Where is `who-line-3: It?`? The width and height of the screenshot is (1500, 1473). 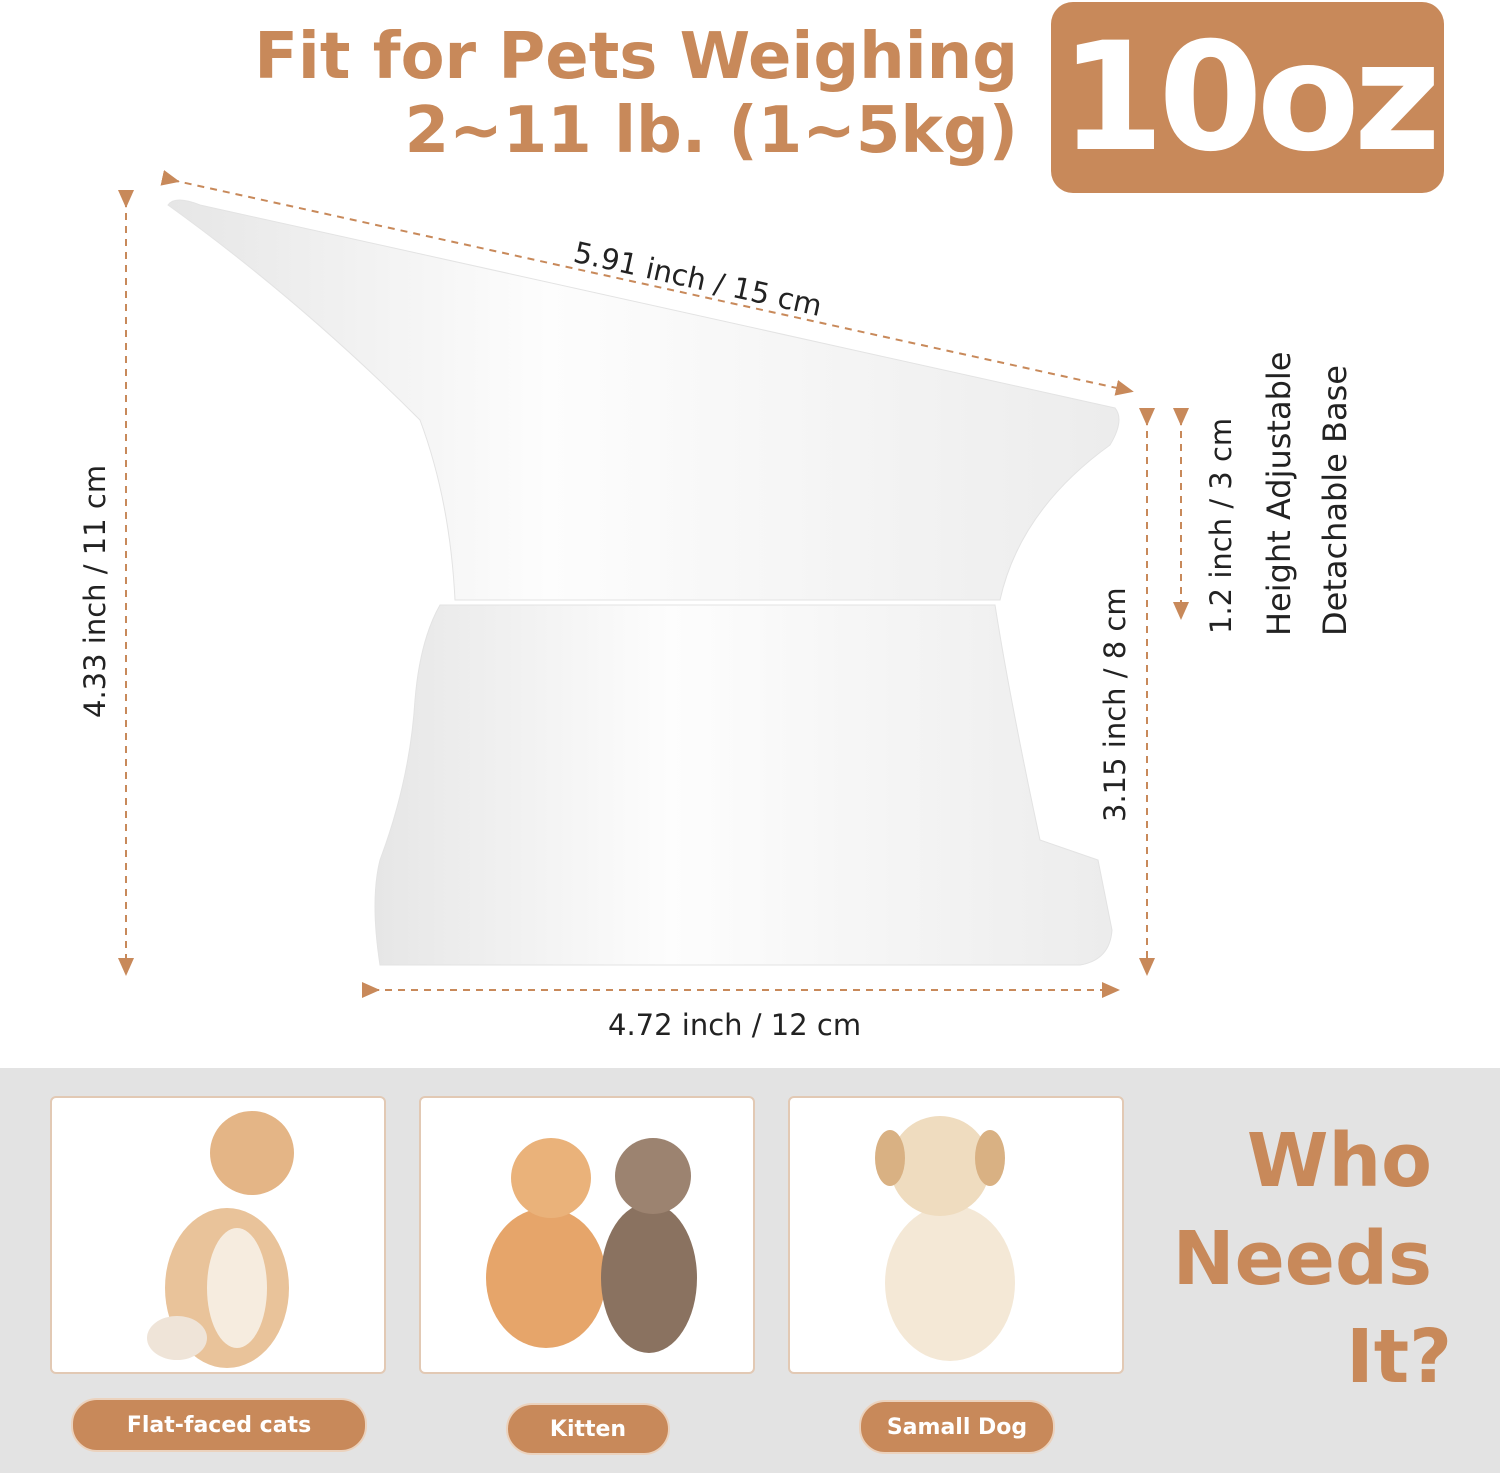
who-line-3: It? is located at coordinates (1399, 1357).